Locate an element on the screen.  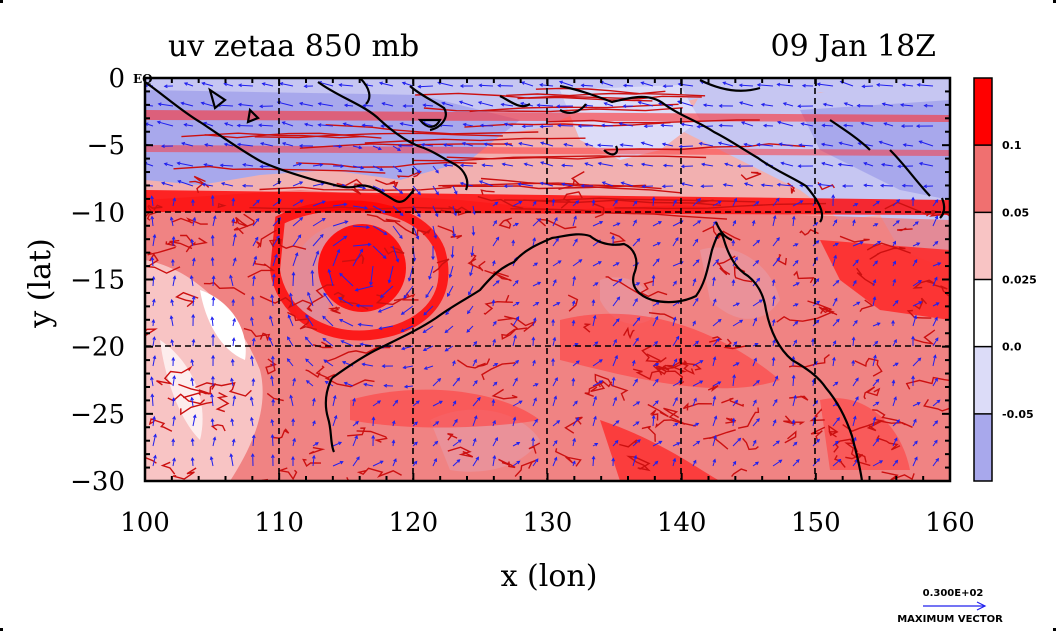
x-tick-label: 100 is located at coordinates (145, 523).